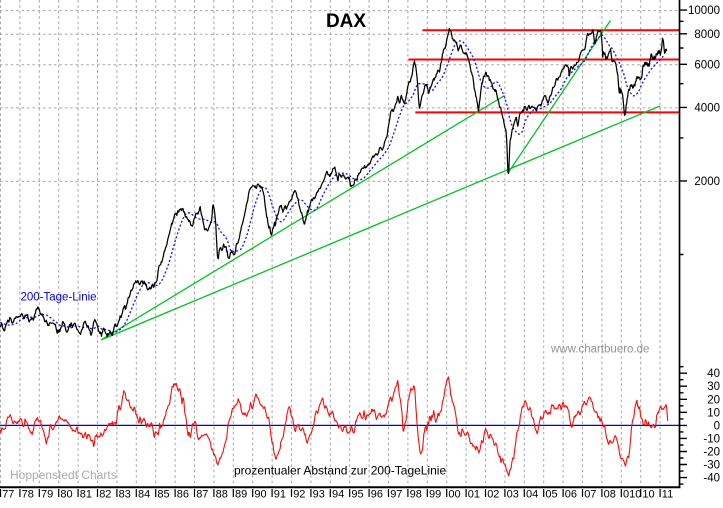 The image size is (723, 508). I want to click on svg-text: 79, so click(47, 495).